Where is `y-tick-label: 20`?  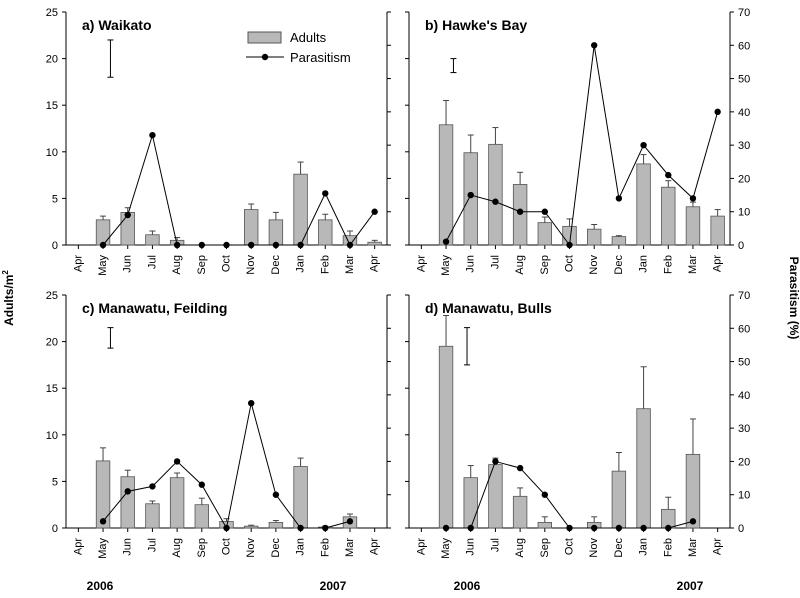
y-tick-label: 20 is located at coordinates (52, 343).